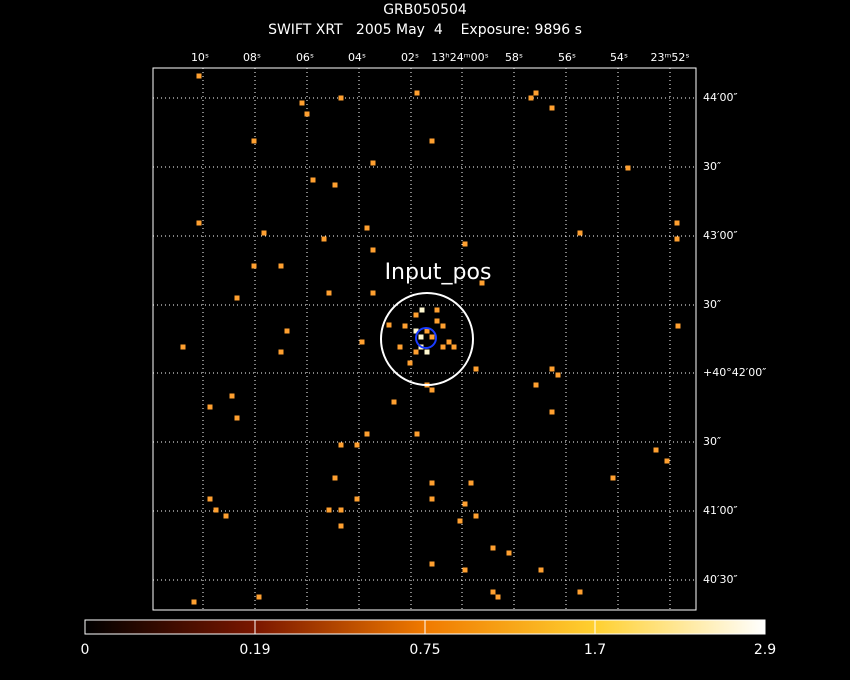 This screenshot has width=850, height=680. Describe the element at coordinates (357, 57) in the screenshot. I see `ra-label: 04ˢ` at that location.